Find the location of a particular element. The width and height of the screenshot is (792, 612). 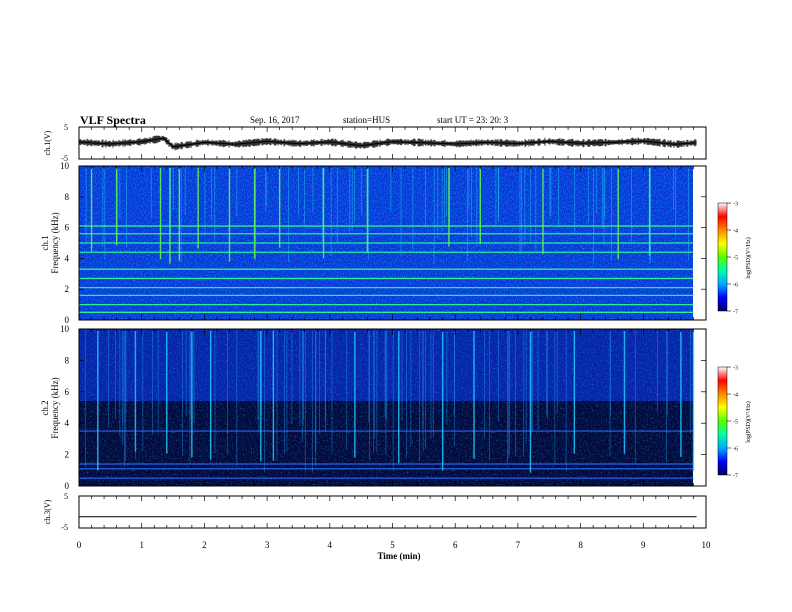

date-label: Sep. 16, 2017 is located at coordinates (275, 120).